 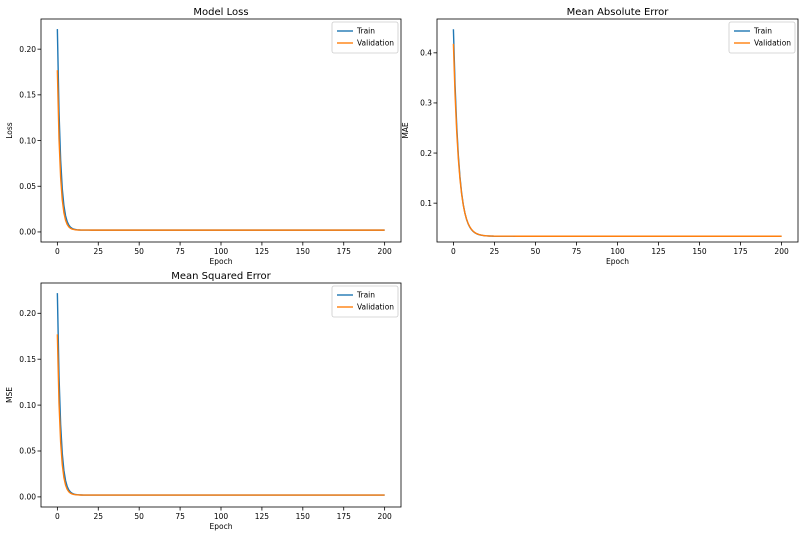 What do you see at coordinates (426, 153) in the screenshot?
I see `y-tick-label: 0.2` at bounding box center [426, 153].